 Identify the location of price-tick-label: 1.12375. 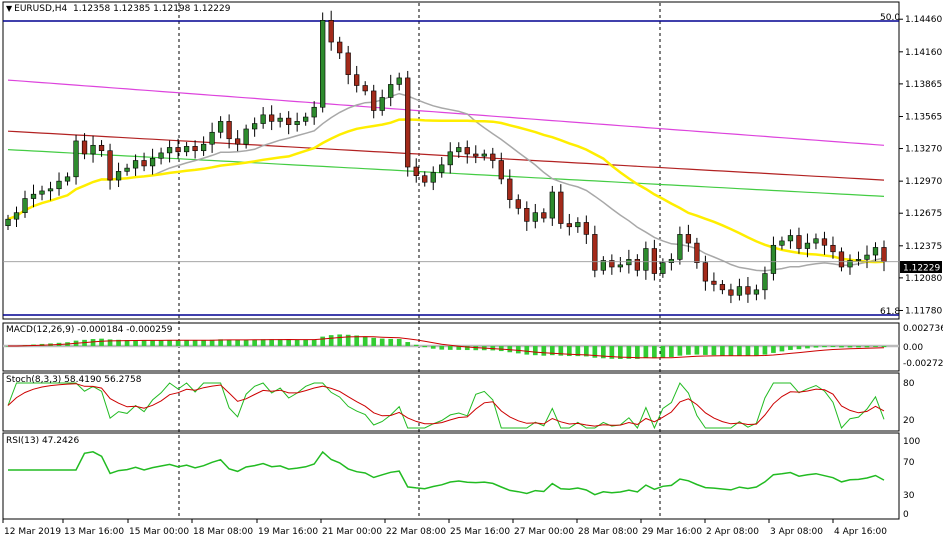
(923, 247).